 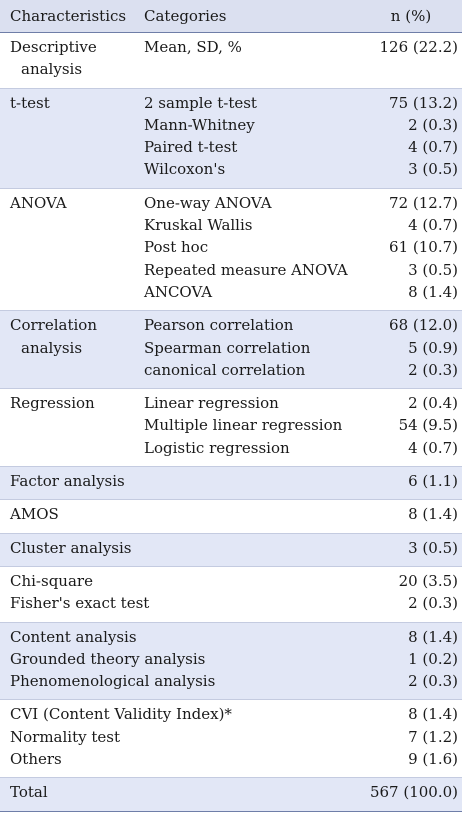 I want to click on characteristic-label: Content analysis, so click(x=73, y=636).